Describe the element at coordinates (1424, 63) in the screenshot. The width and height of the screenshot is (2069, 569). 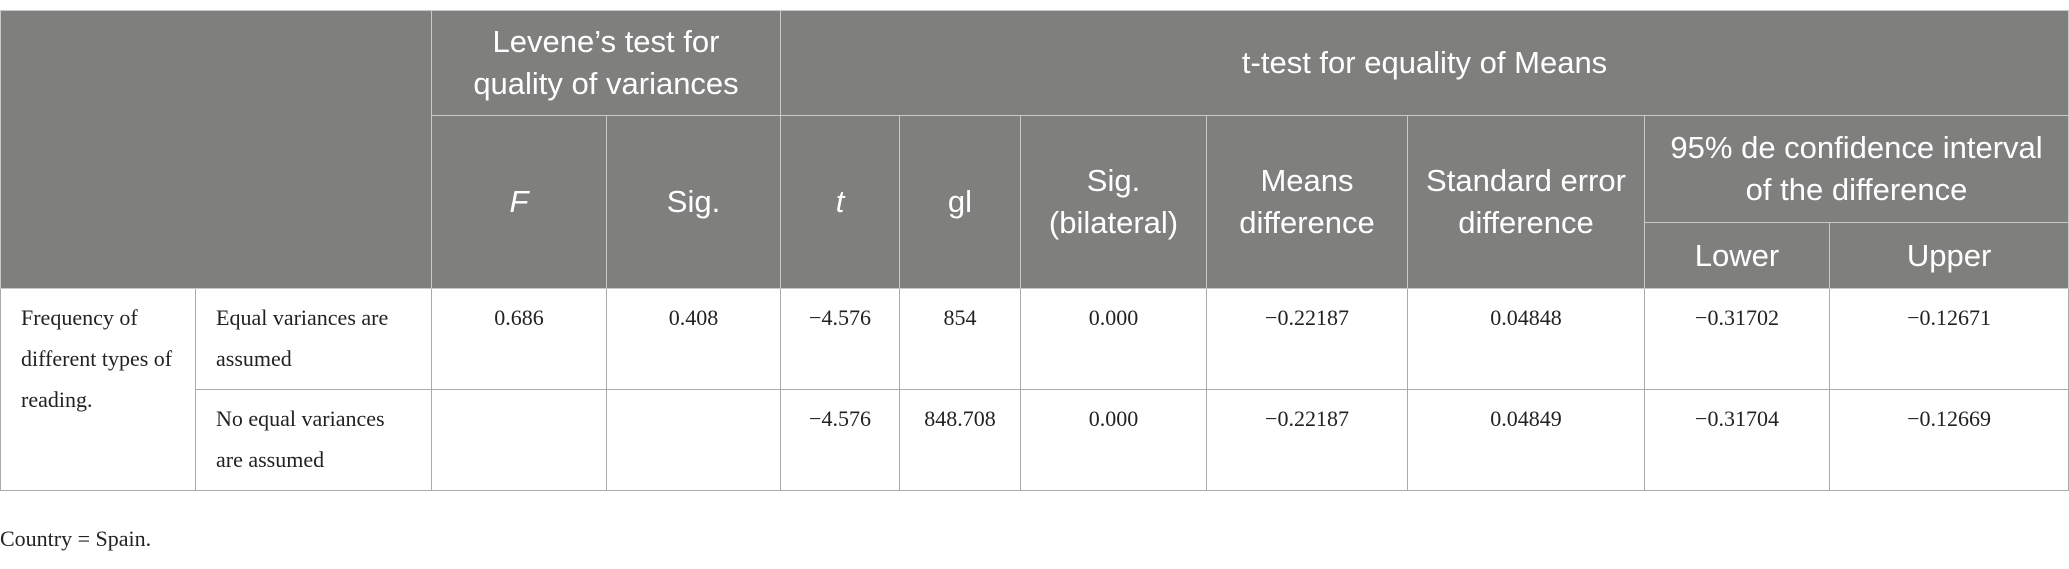
I see `group-header: t-test for equality of Means` at that location.